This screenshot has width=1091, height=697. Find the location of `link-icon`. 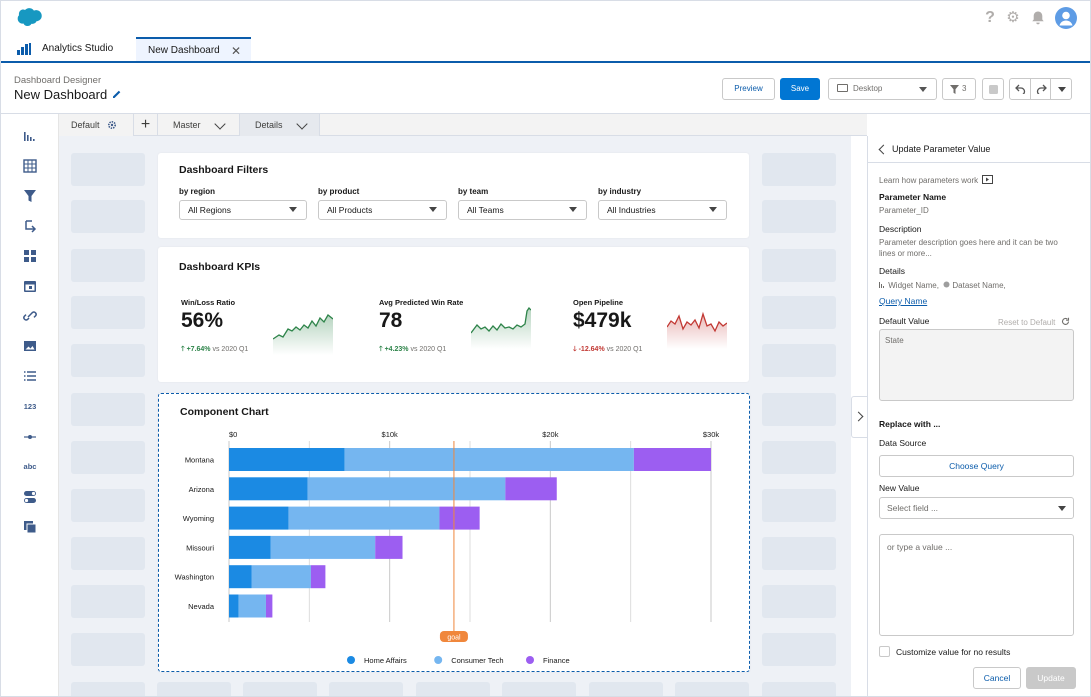

link-icon is located at coordinates (30, 316).